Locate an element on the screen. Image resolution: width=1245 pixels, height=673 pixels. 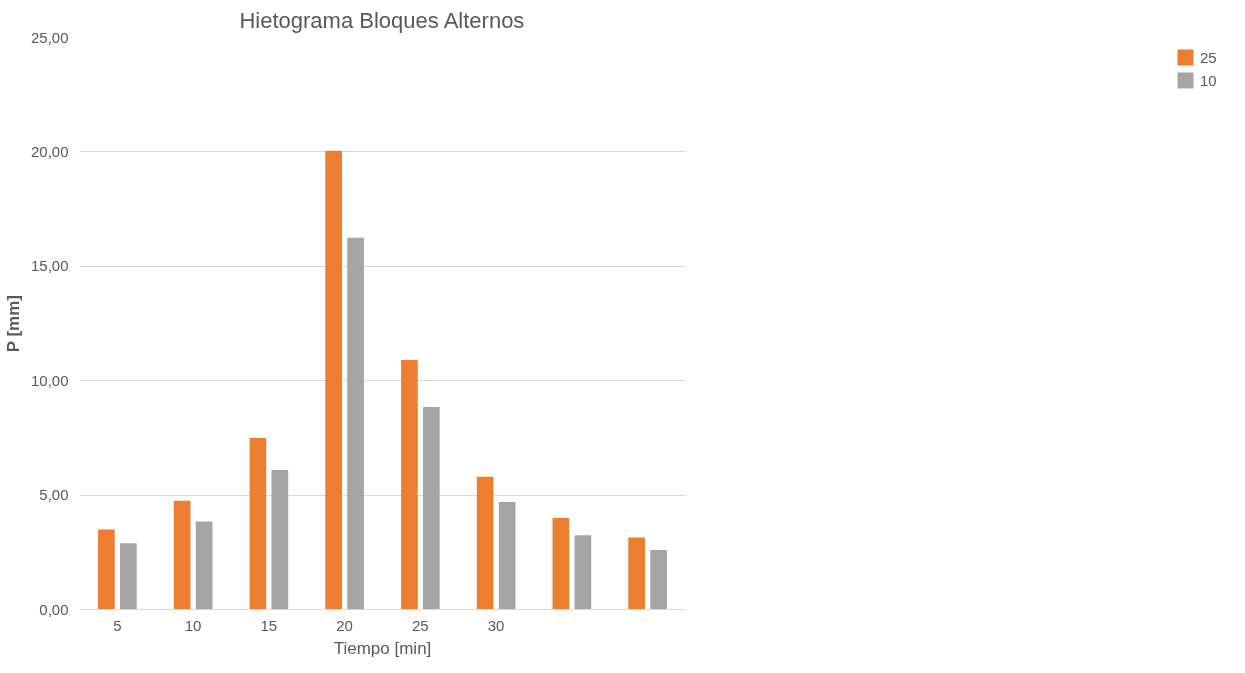
x-tick-label: 20 is located at coordinates (344, 625).